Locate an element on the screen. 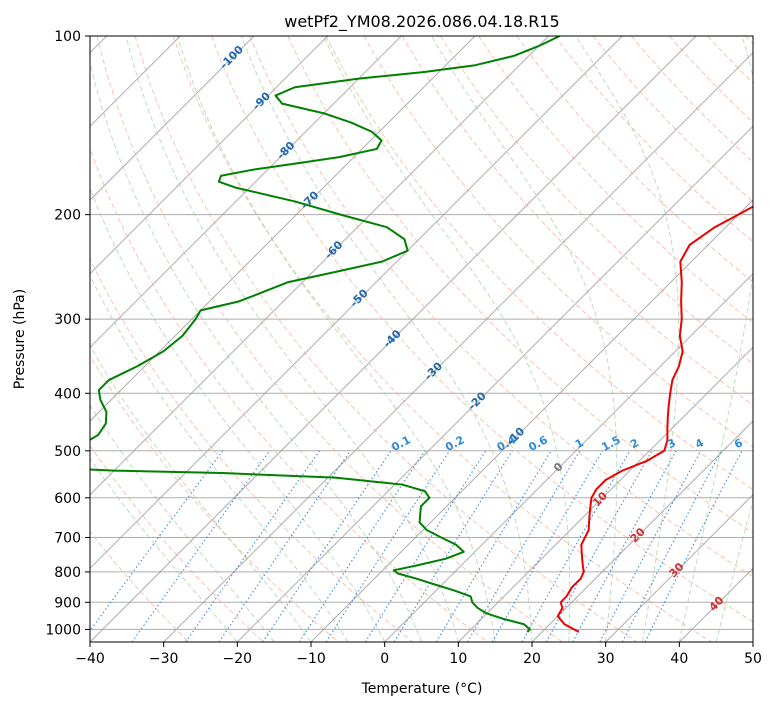 The image size is (775, 708). x-tick-label: −20 is located at coordinates (238, 659).